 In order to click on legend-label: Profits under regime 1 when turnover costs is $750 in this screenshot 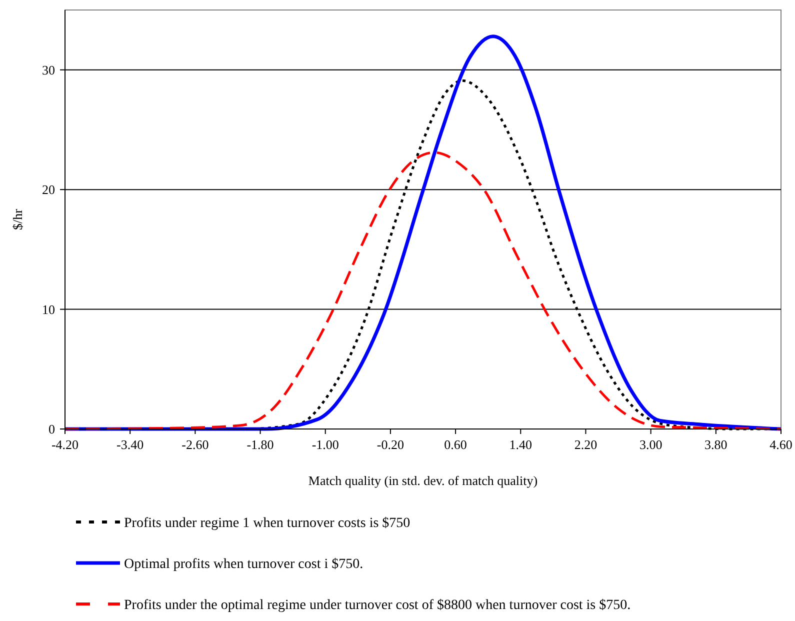, I will do `click(267, 523)`.